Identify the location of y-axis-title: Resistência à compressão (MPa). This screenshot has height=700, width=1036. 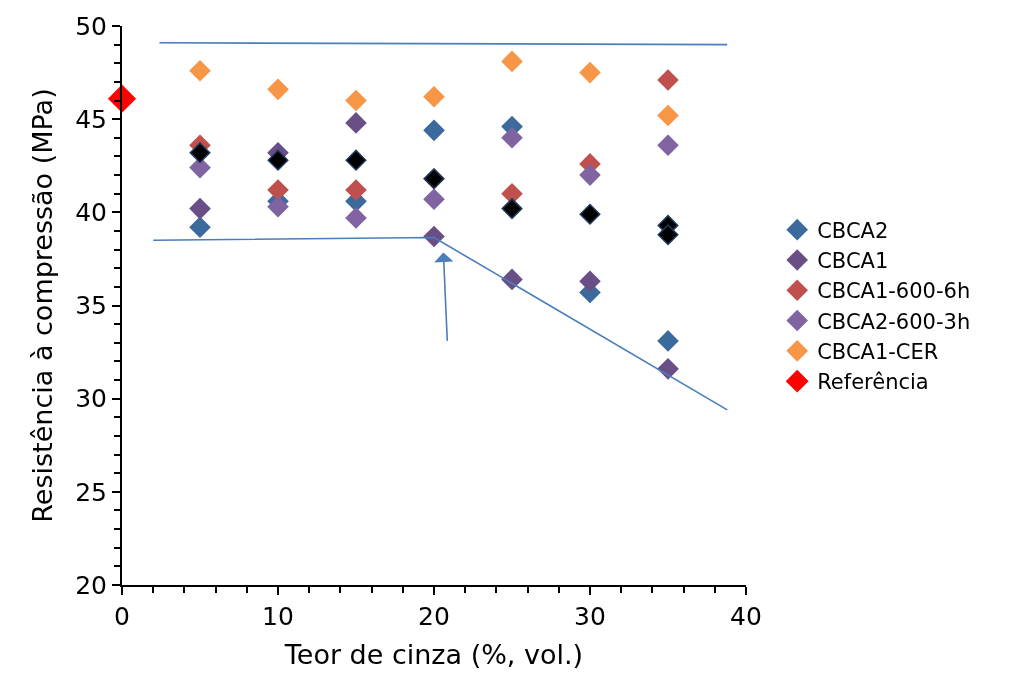
(42, 305).